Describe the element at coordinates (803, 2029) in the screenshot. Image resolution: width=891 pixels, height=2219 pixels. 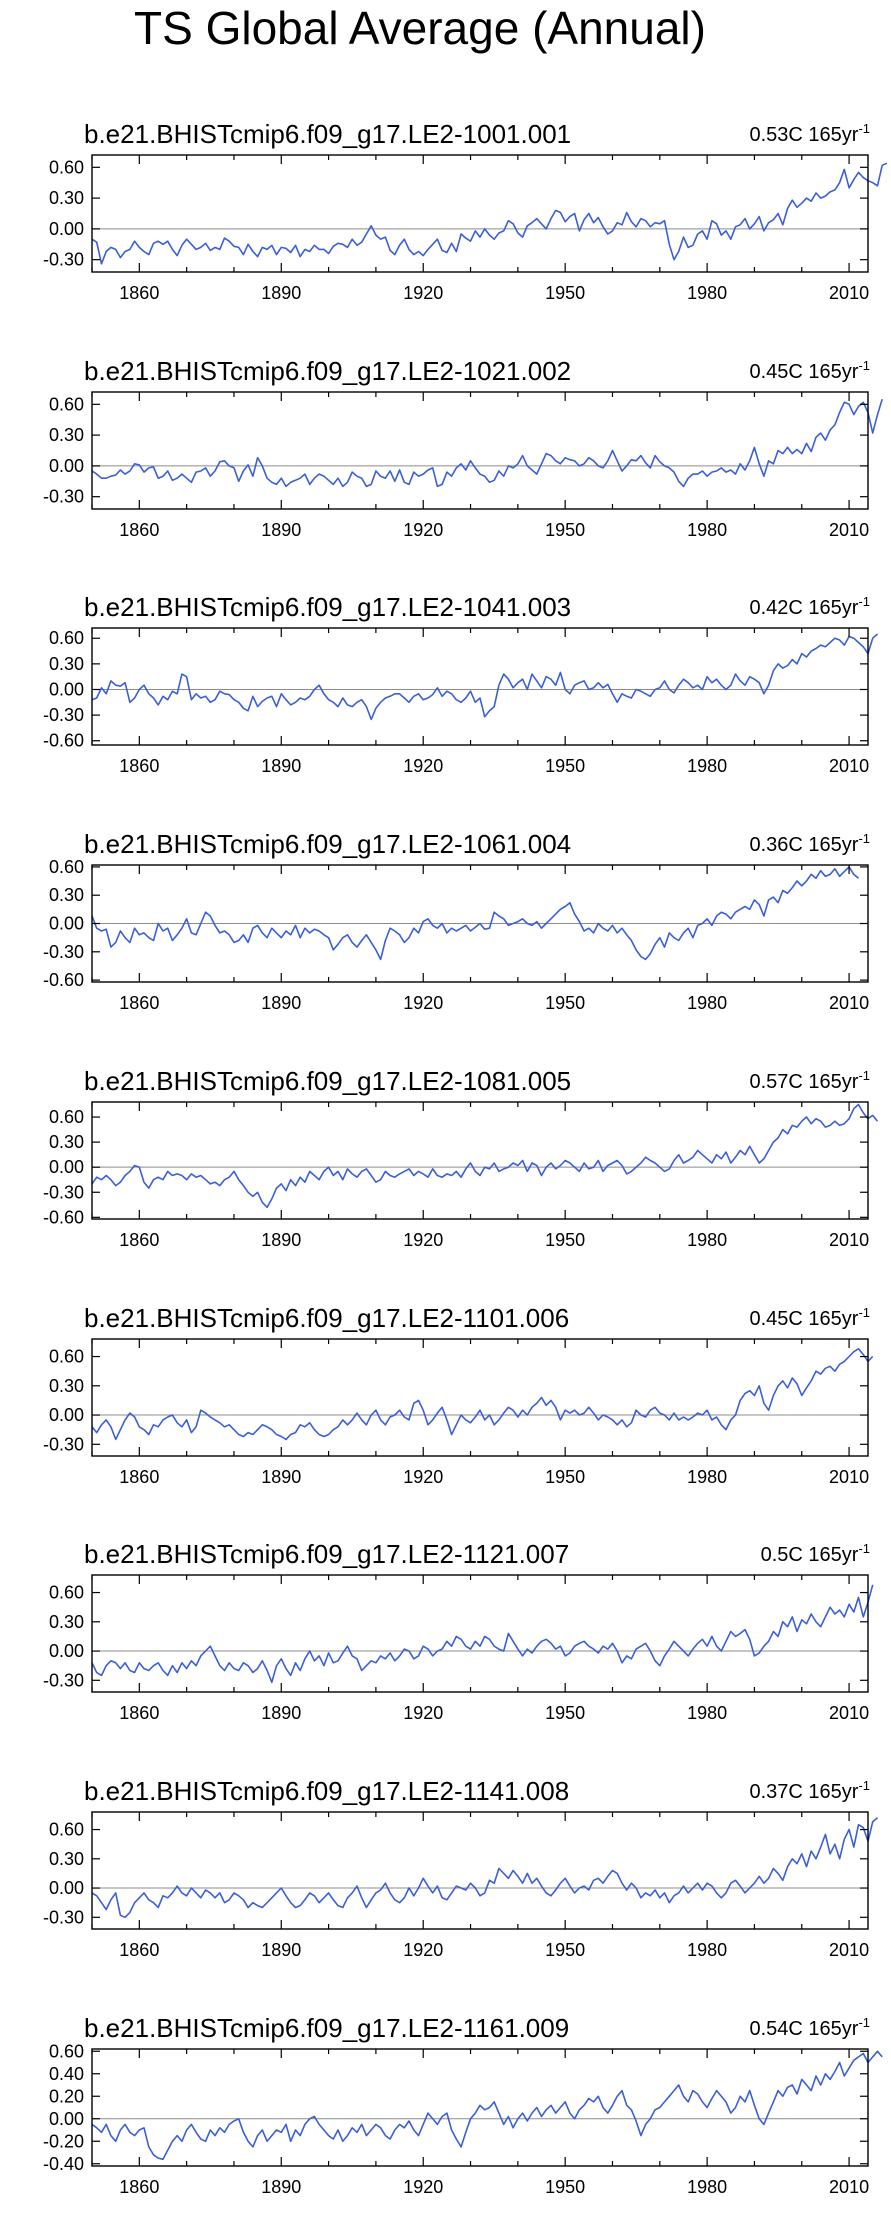
I see `trend-value: 0.54C 165yr` at that location.